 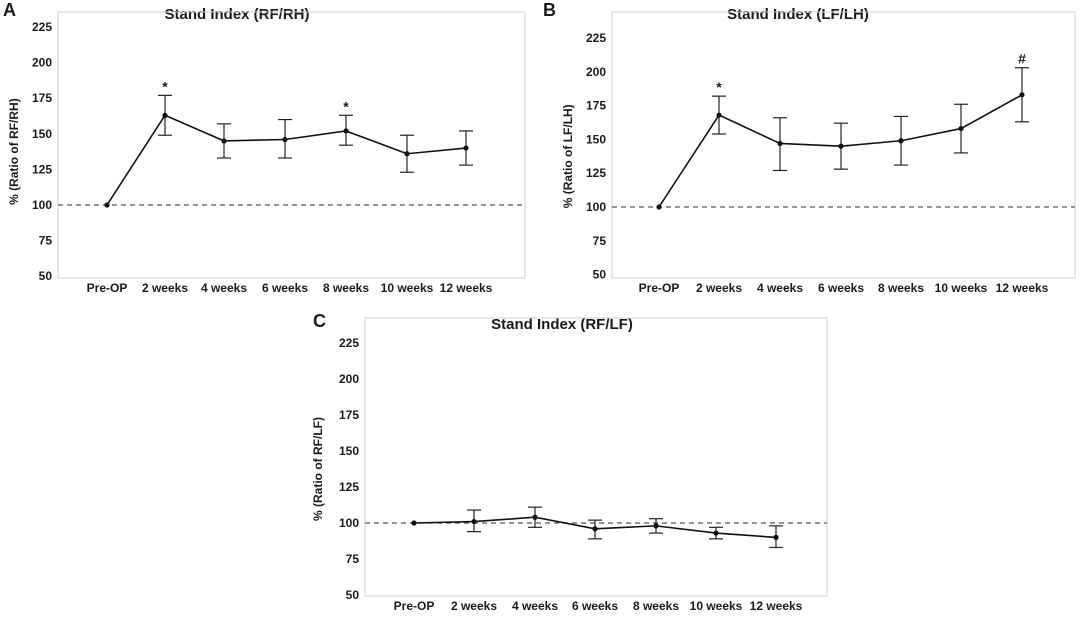 What do you see at coordinates (319, 321) in the screenshot?
I see `panel-letter: C` at bounding box center [319, 321].